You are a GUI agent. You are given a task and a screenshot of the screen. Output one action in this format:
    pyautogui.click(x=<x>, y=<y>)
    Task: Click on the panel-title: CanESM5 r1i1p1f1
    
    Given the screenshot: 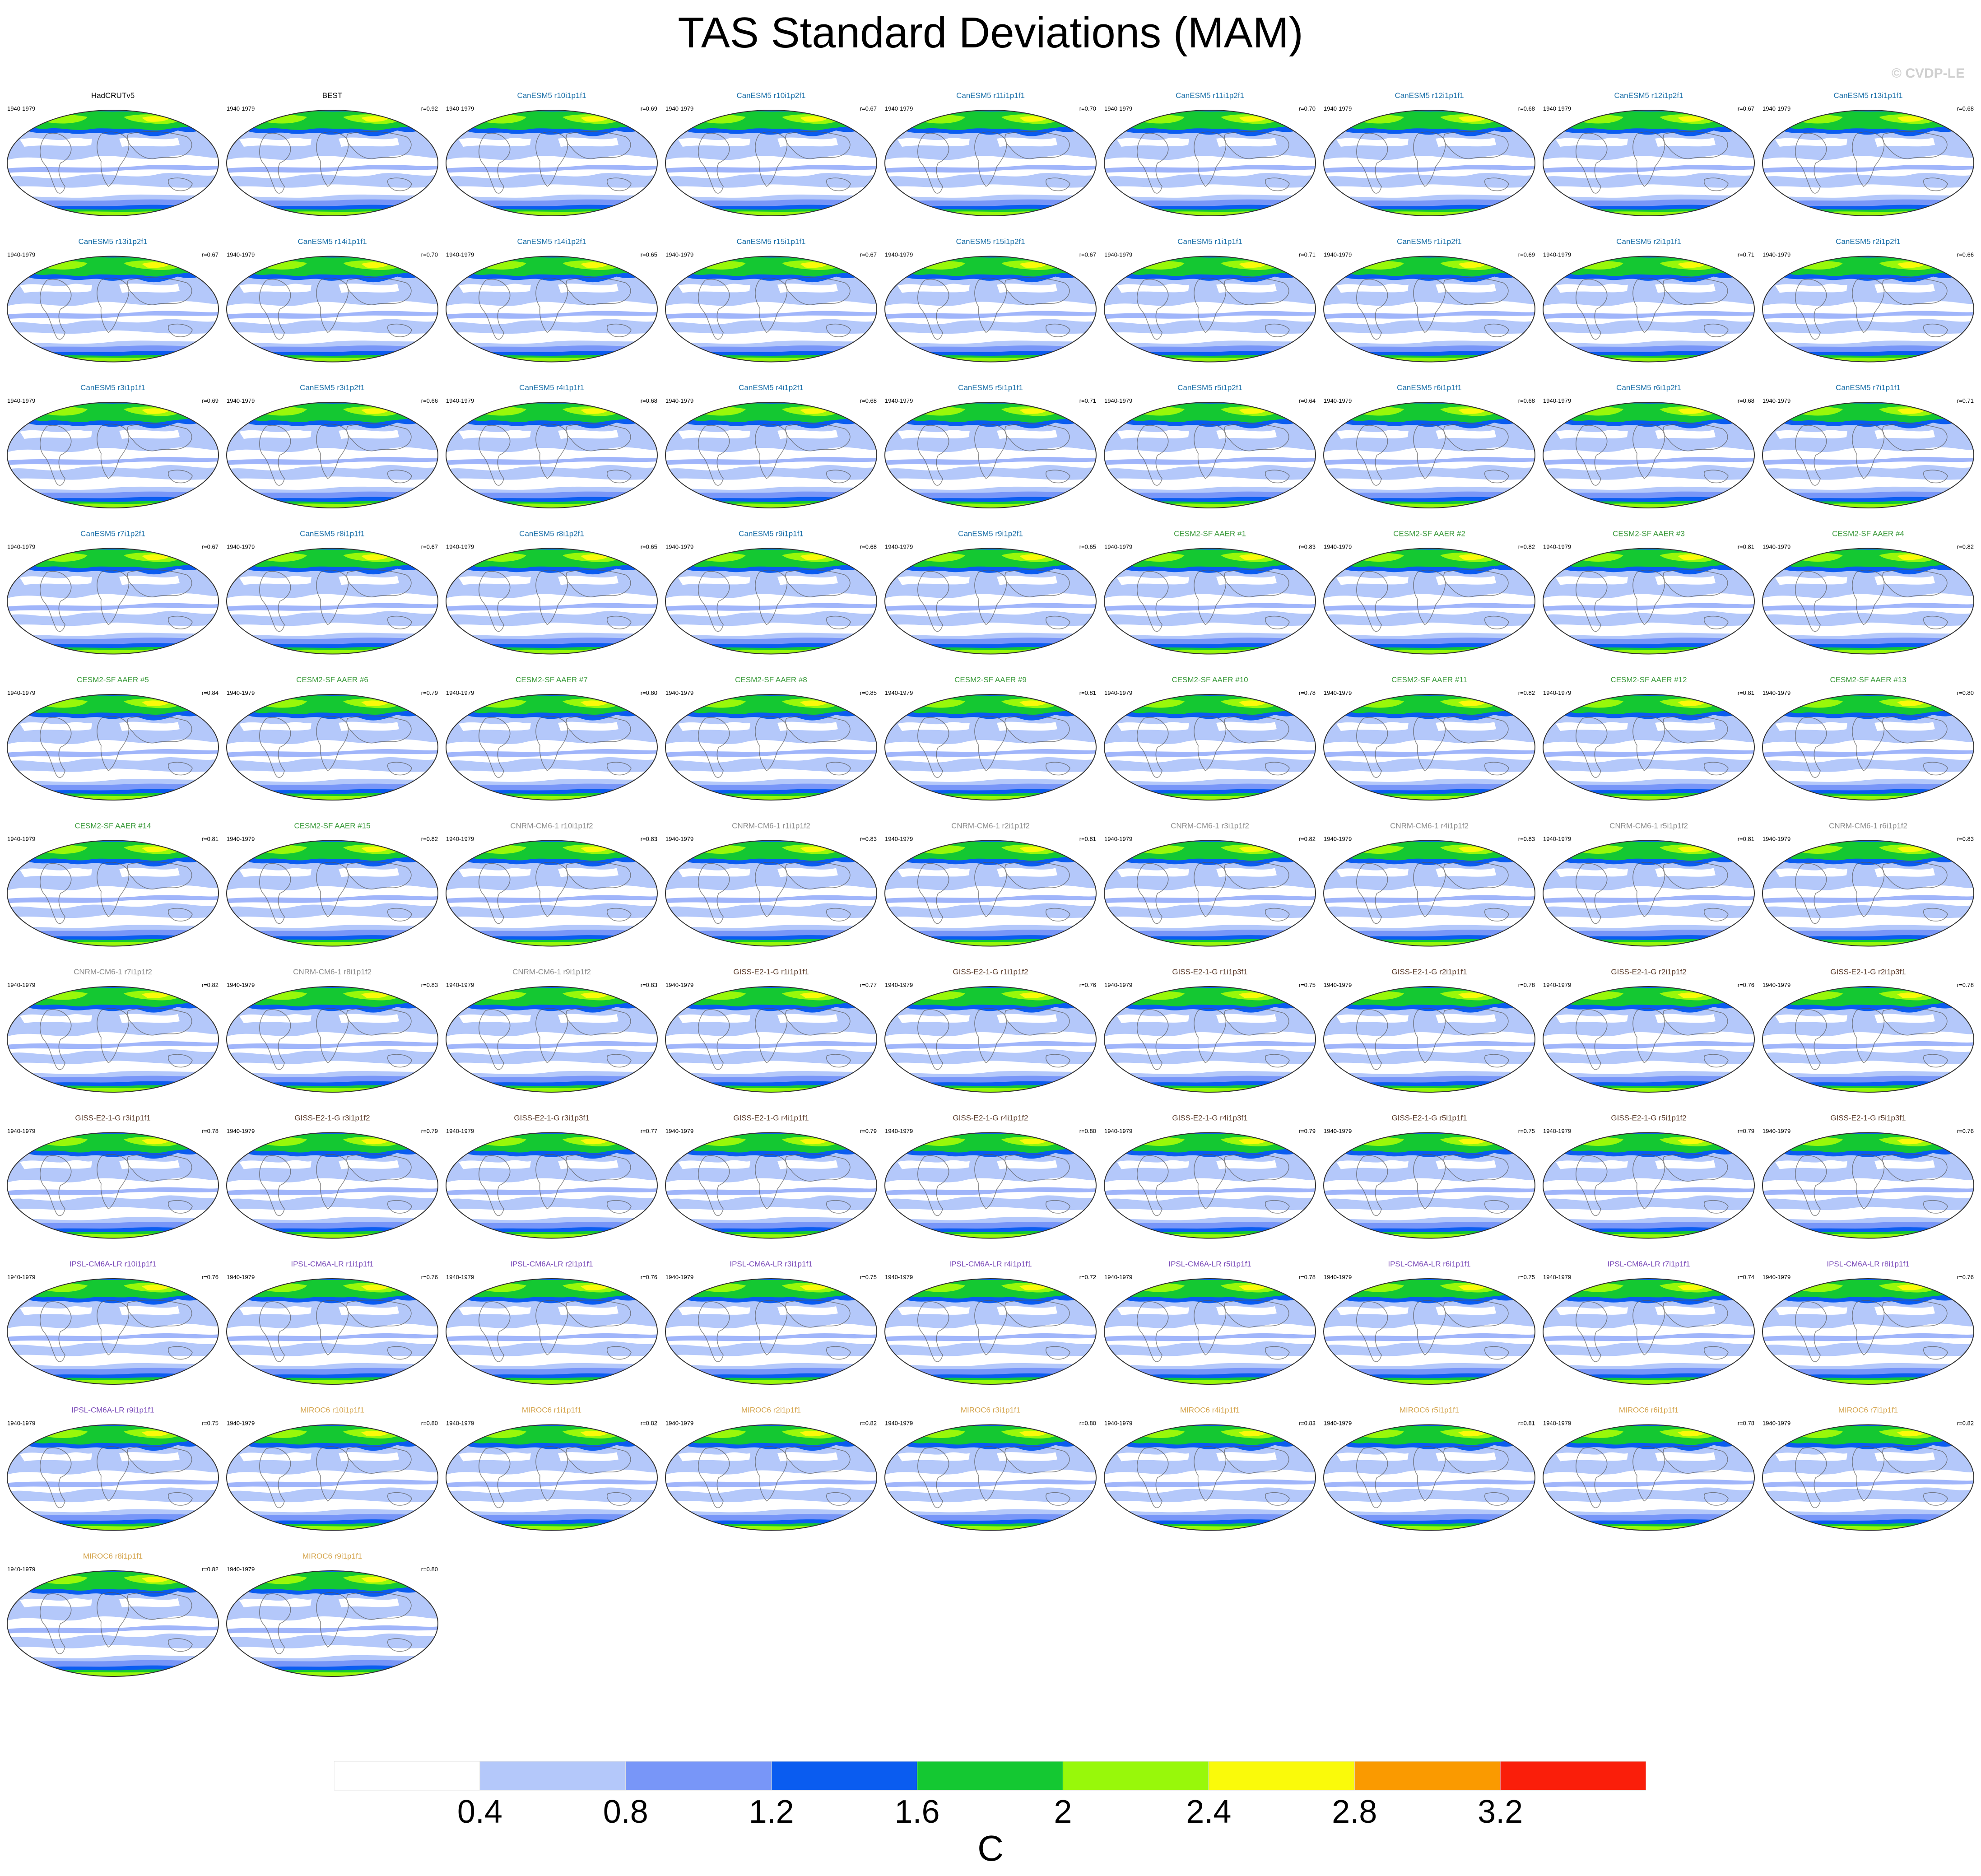 What is the action you would take?
    pyautogui.click(x=1209, y=241)
    